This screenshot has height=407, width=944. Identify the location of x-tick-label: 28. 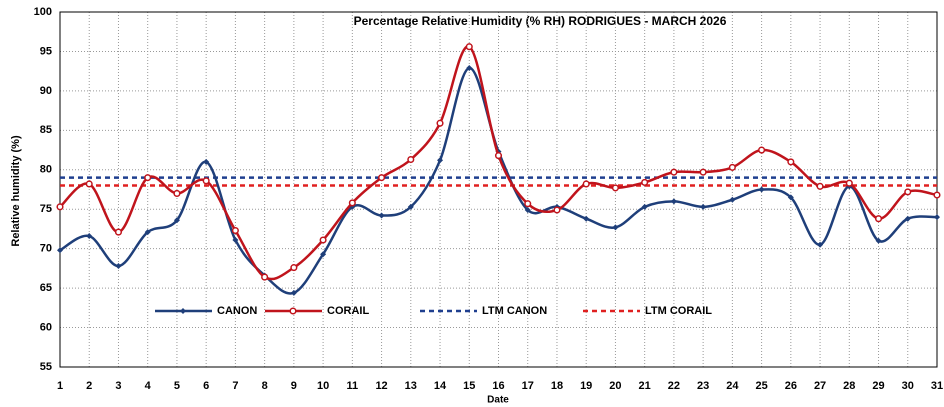
(849, 386).